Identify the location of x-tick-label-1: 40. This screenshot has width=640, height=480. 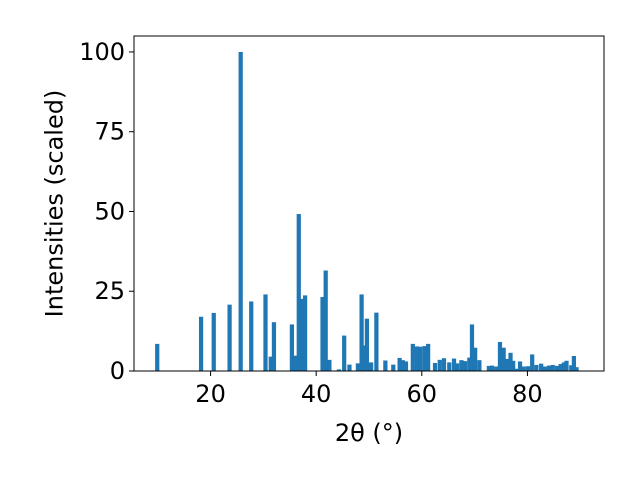
(316, 394).